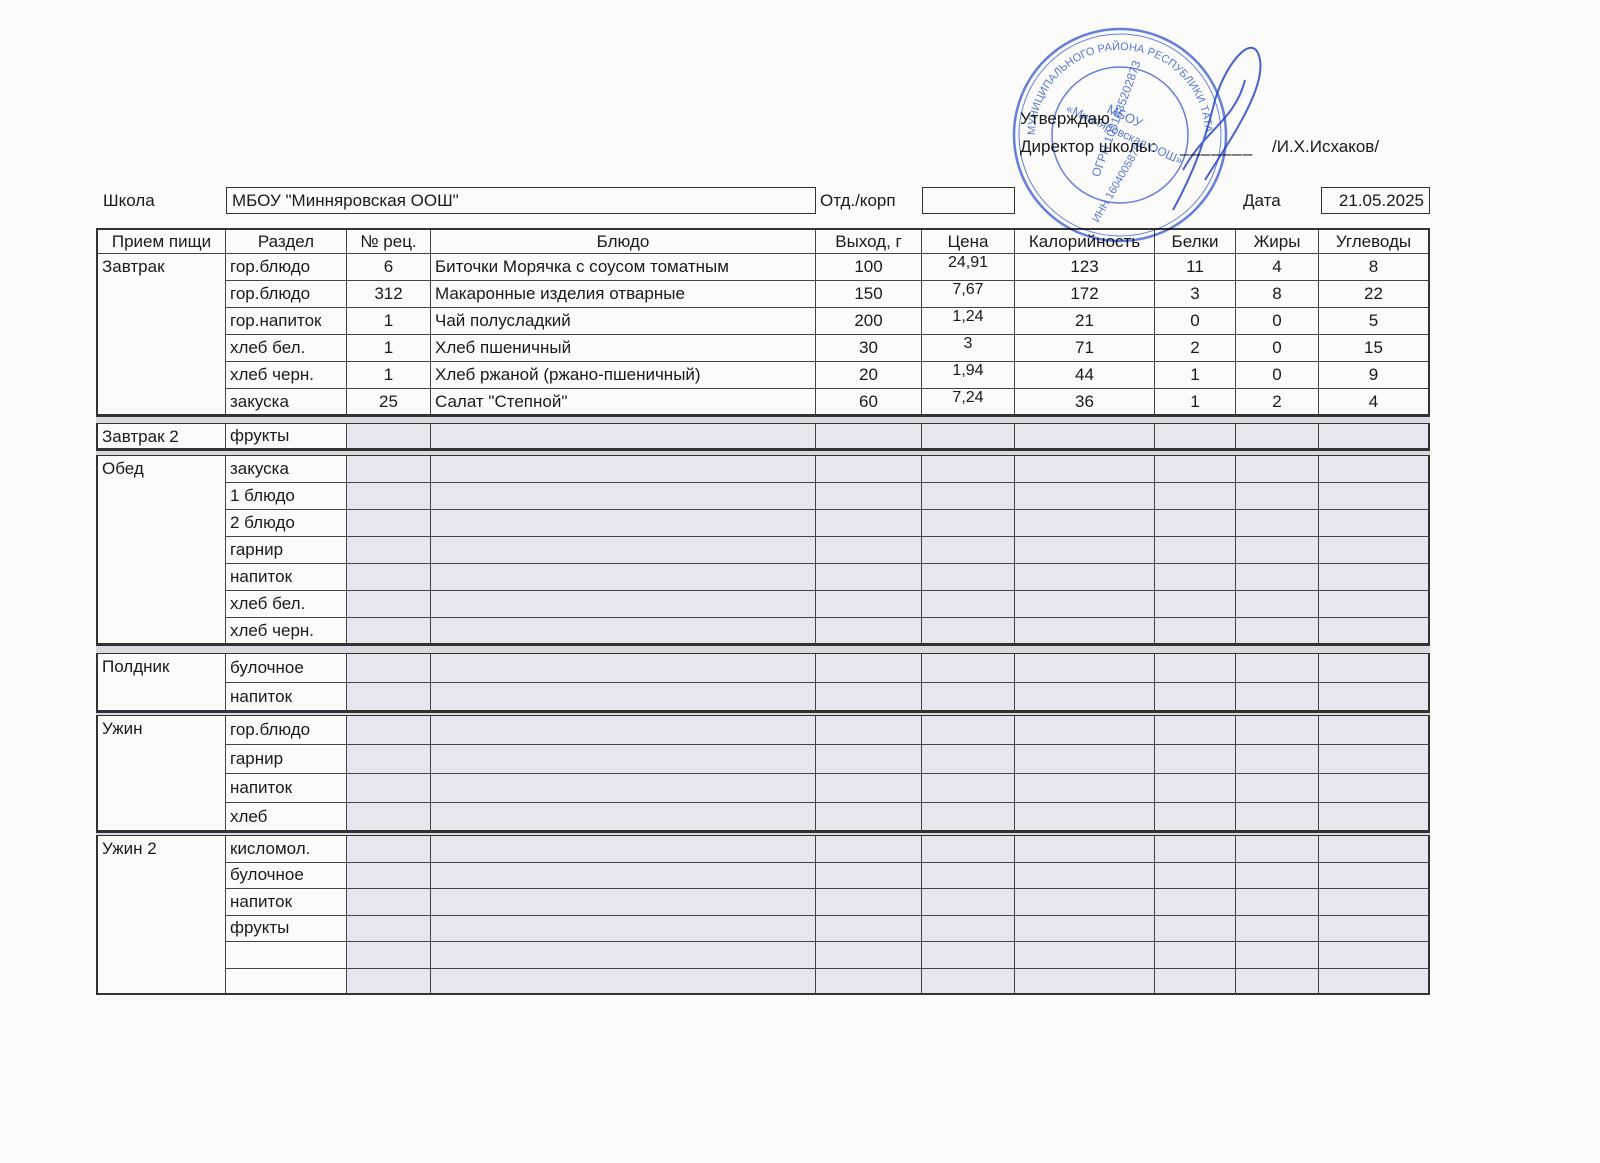  What do you see at coordinates (1326, 146) in the screenshot?
I see `approval-name: /И.Х.Исхаков/` at bounding box center [1326, 146].